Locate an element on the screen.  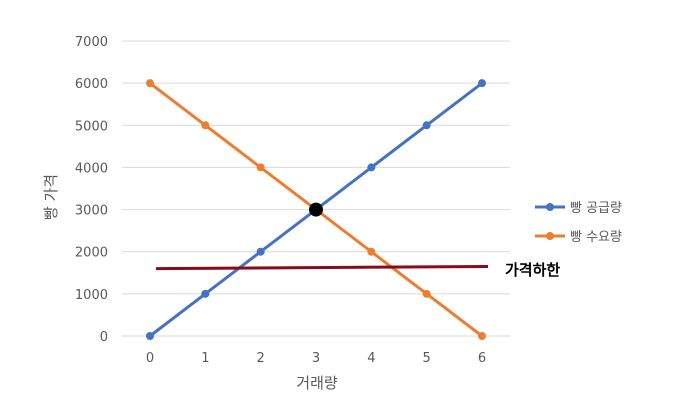
y-axis-label: 빵 가격 is located at coordinates (51, 197).